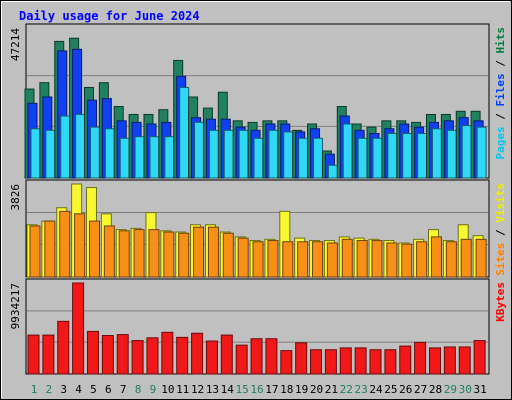  What do you see at coordinates (390, 389) in the screenshot?
I see `day-tick-label: 25` at bounding box center [390, 389].